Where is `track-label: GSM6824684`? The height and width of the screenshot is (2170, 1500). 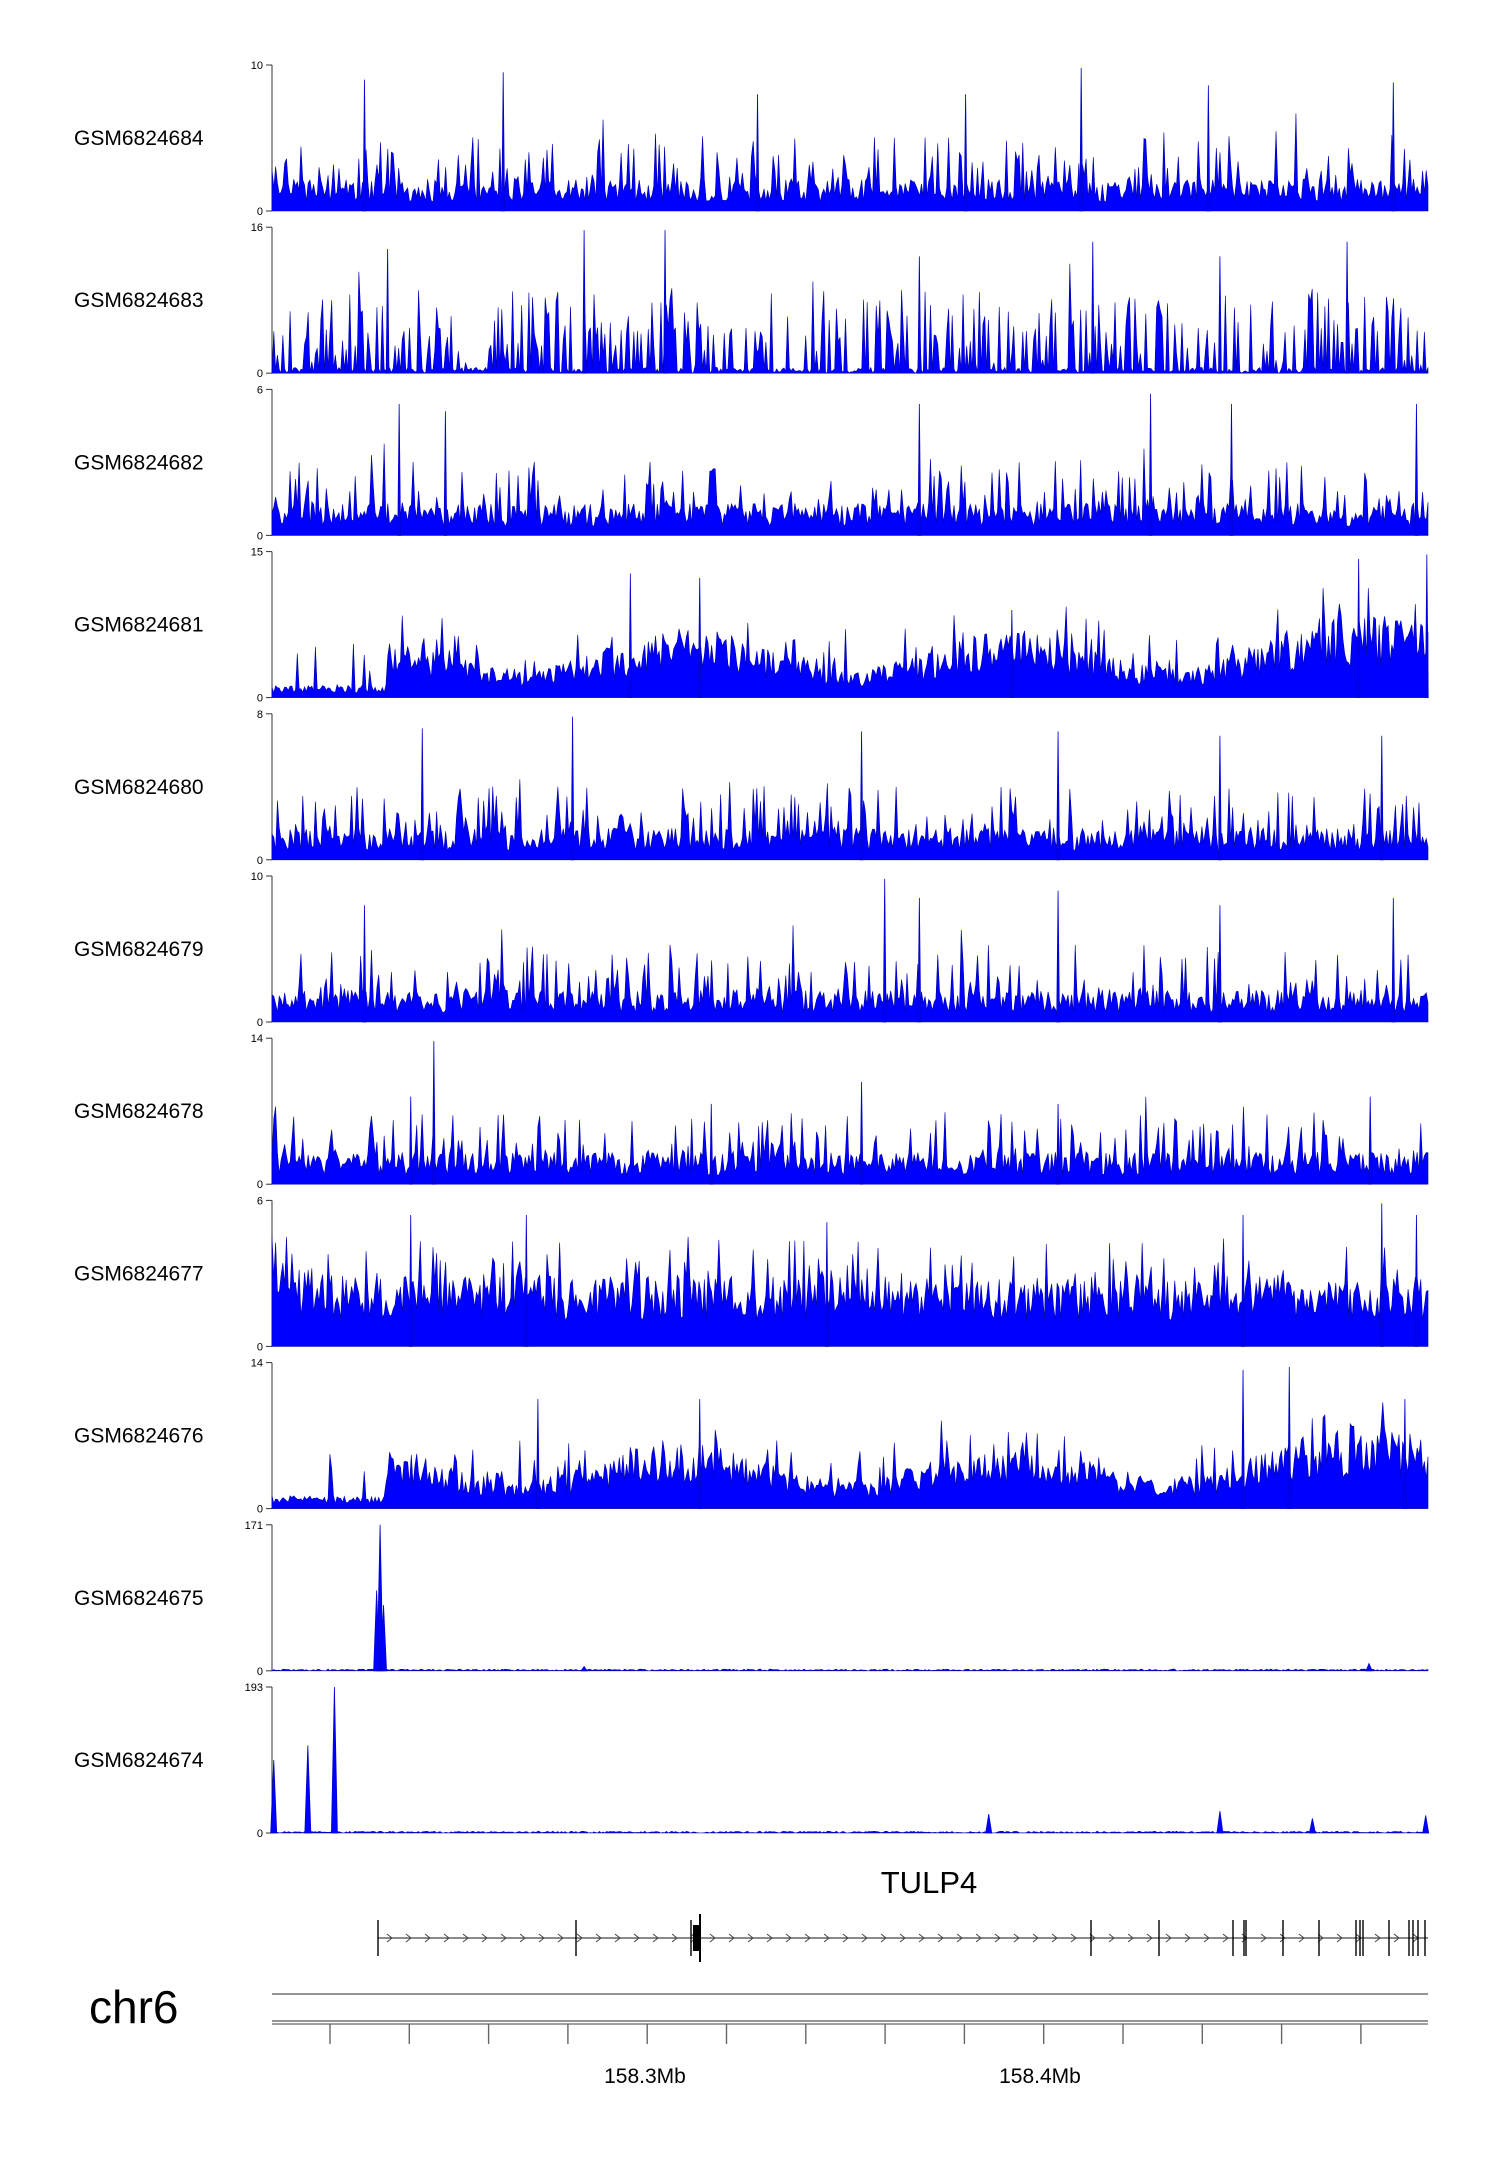 track-label: GSM6824684 is located at coordinates (139, 138).